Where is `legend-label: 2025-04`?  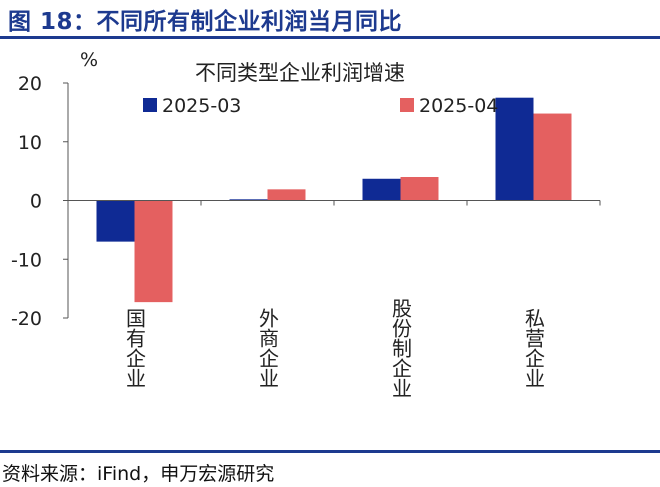 legend-label: 2025-04 is located at coordinates (458, 106).